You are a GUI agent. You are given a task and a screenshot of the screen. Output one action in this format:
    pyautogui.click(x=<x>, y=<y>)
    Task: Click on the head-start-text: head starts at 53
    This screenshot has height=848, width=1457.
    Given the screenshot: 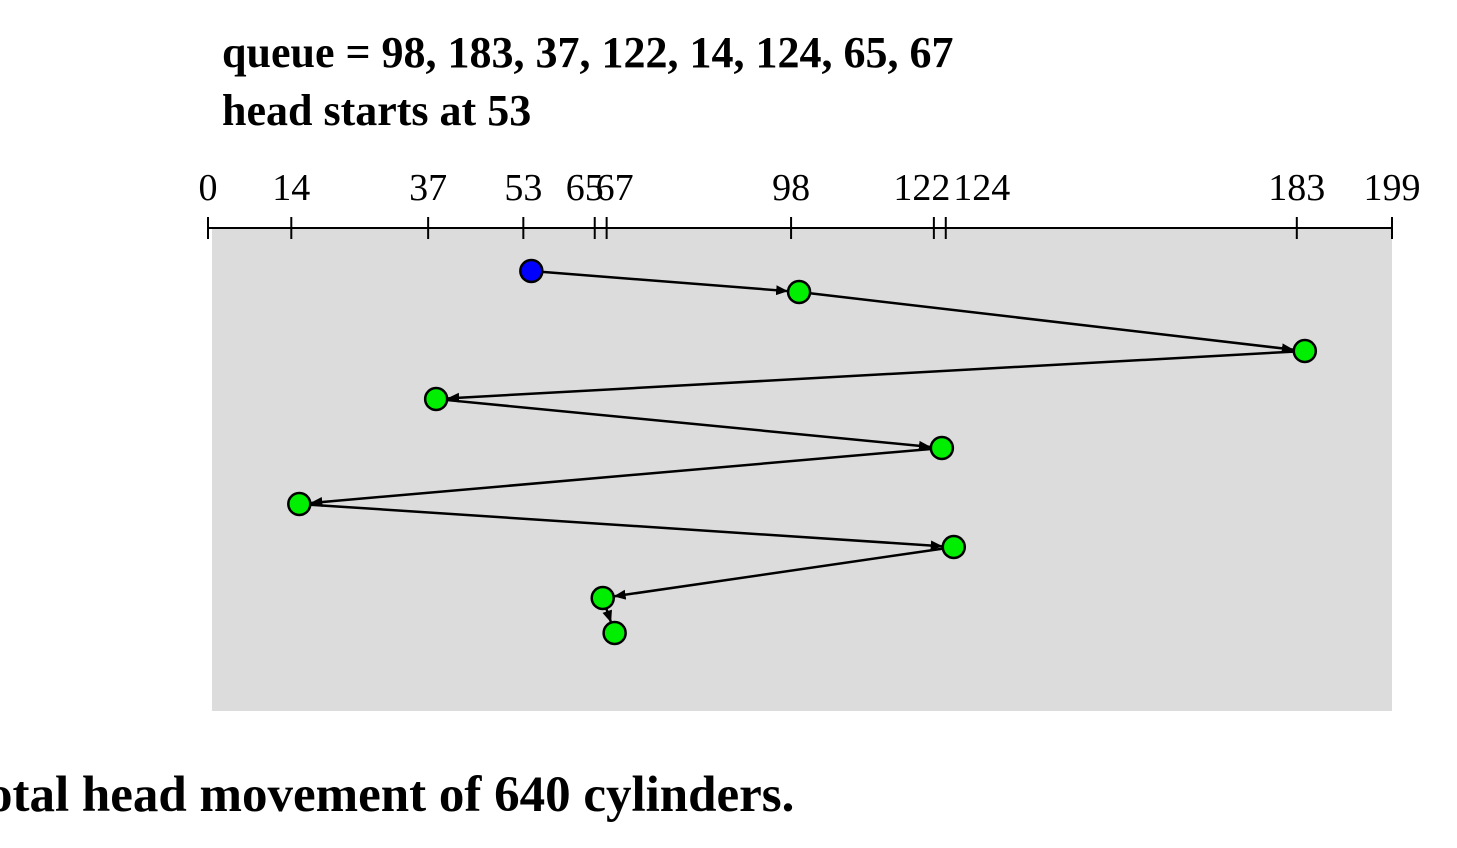 What is the action you would take?
    pyautogui.click(x=377, y=110)
    